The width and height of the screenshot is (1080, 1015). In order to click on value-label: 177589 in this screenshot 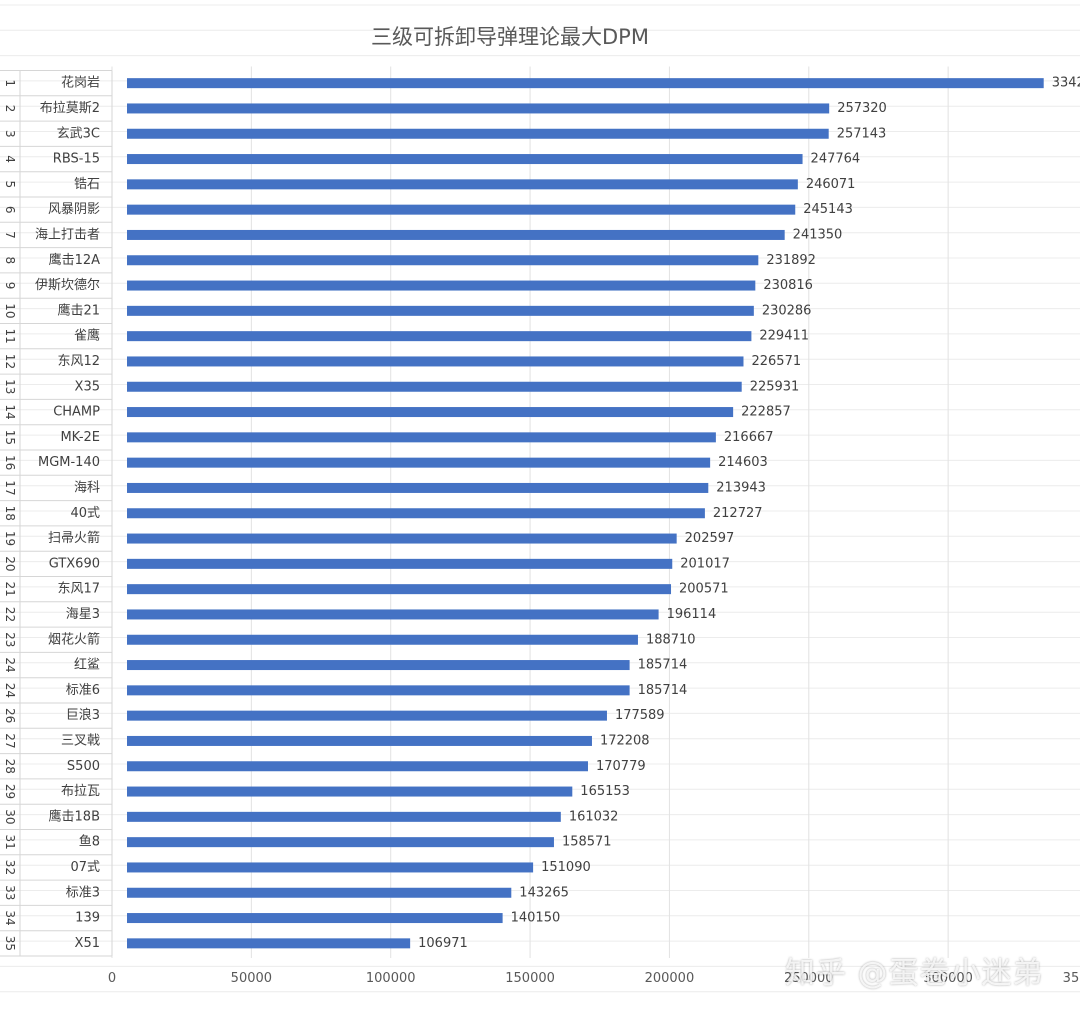, I will do `click(640, 715)`.